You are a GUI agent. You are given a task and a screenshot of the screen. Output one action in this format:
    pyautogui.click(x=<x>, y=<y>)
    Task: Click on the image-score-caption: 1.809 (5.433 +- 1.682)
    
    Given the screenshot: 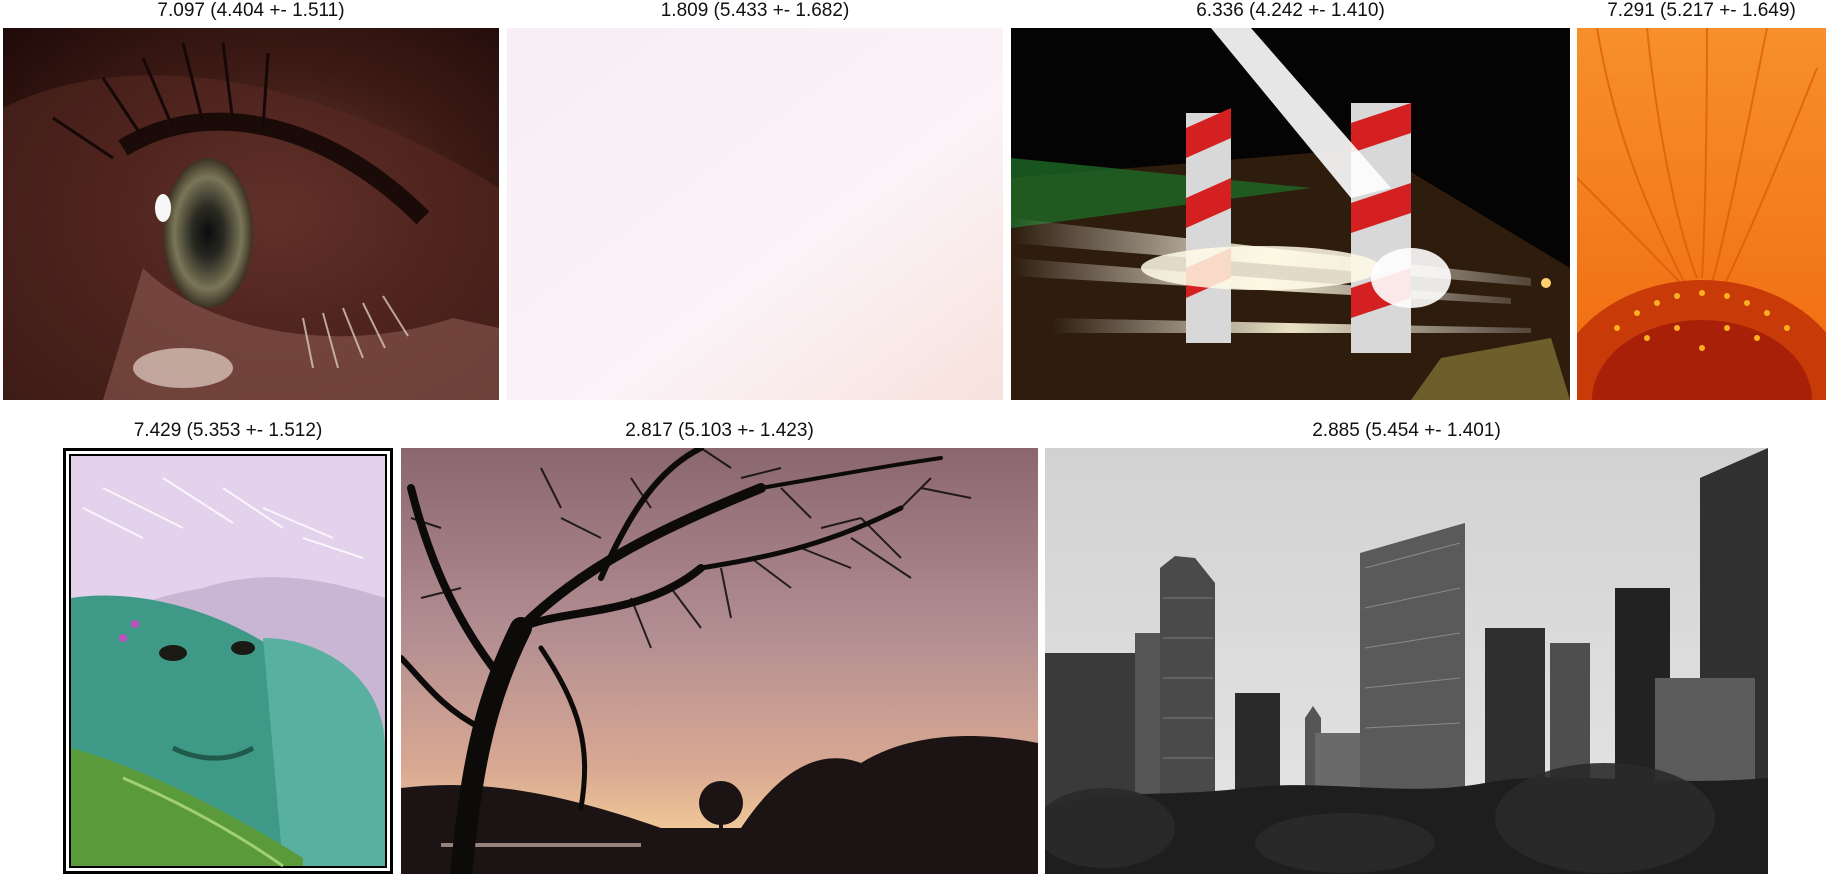 What is the action you would take?
    pyautogui.click(x=755, y=10)
    